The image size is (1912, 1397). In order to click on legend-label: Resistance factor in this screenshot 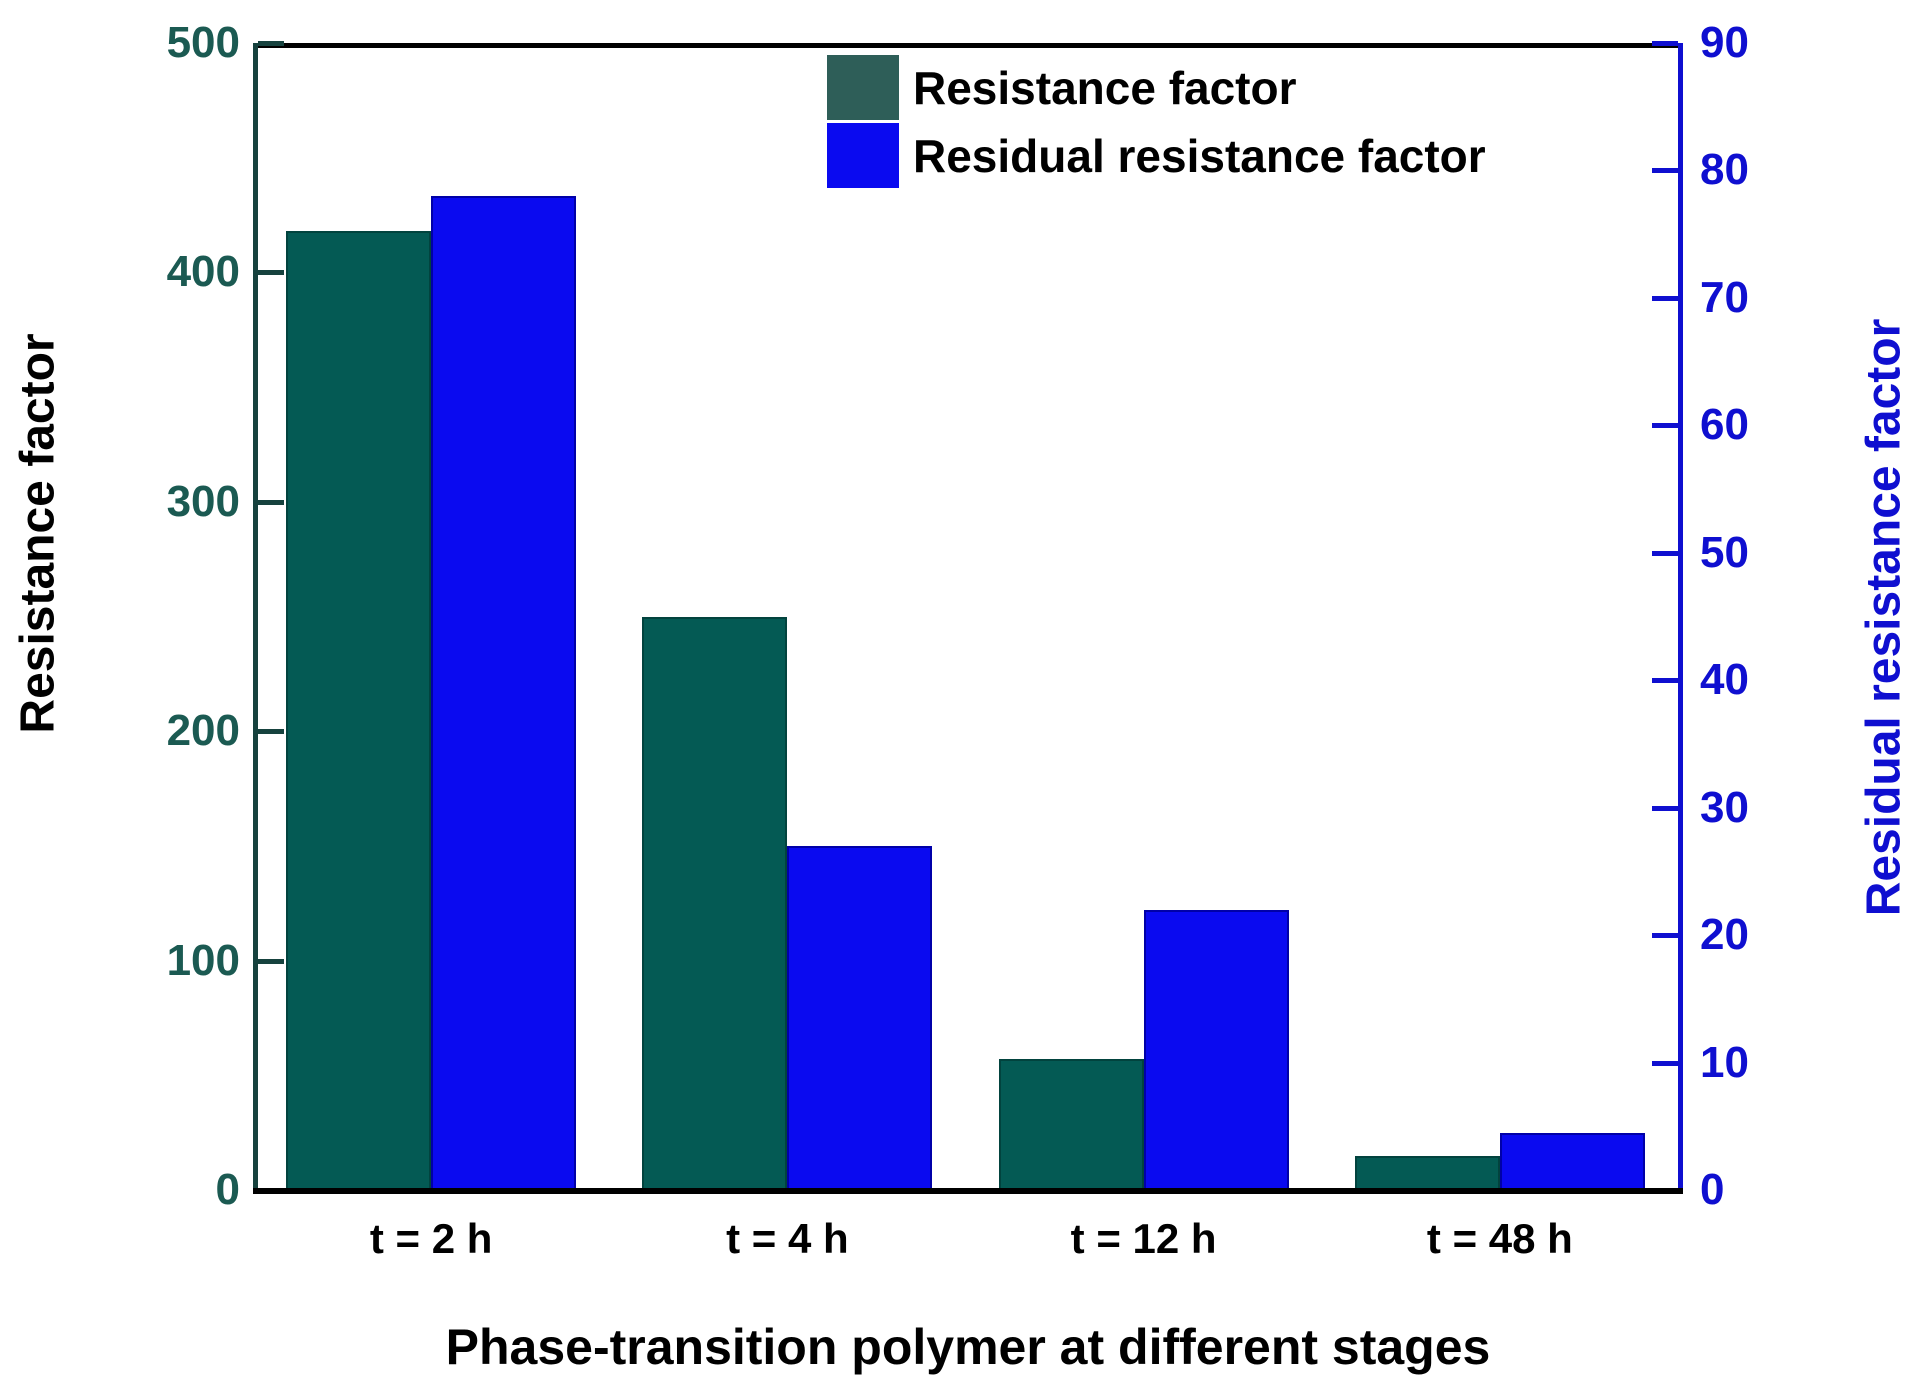, I will do `click(1105, 87)`.